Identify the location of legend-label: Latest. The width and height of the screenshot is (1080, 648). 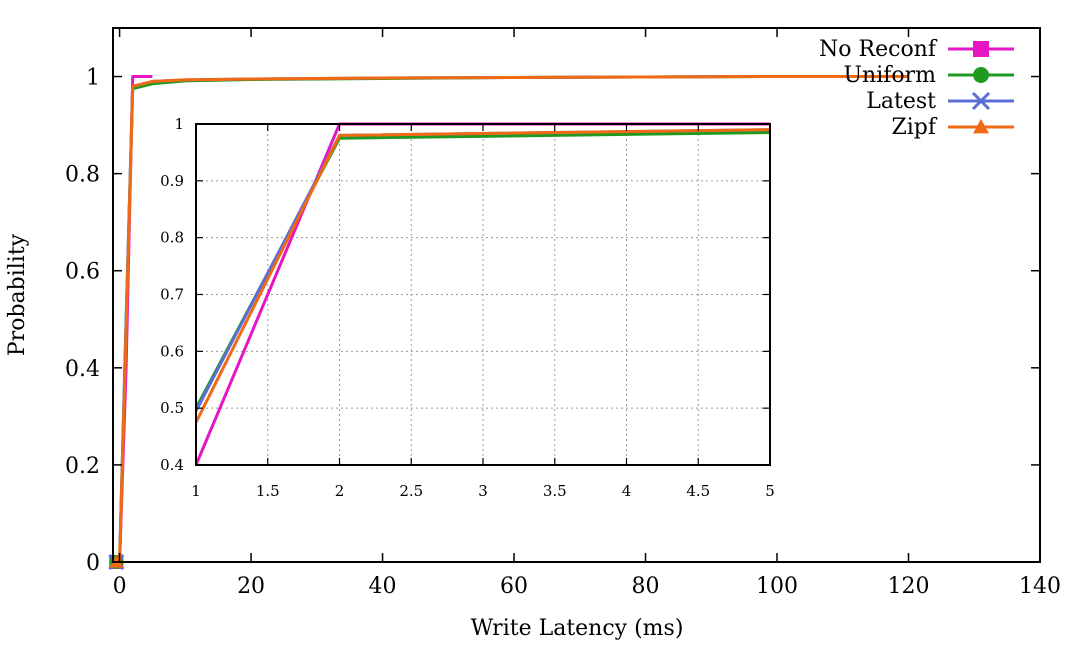
(901, 101).